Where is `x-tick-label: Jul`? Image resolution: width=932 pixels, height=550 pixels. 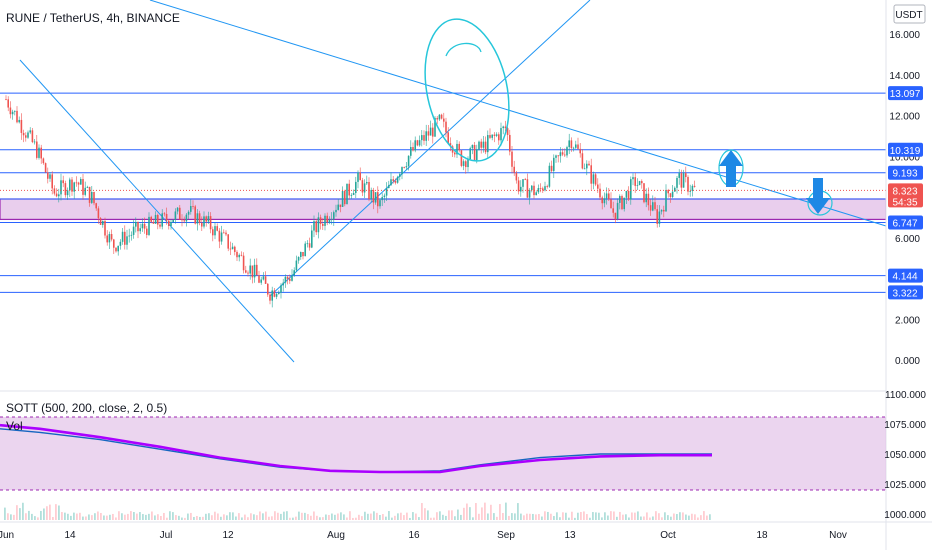 x-tick-label: Jul is located at coordinates (166, 535).